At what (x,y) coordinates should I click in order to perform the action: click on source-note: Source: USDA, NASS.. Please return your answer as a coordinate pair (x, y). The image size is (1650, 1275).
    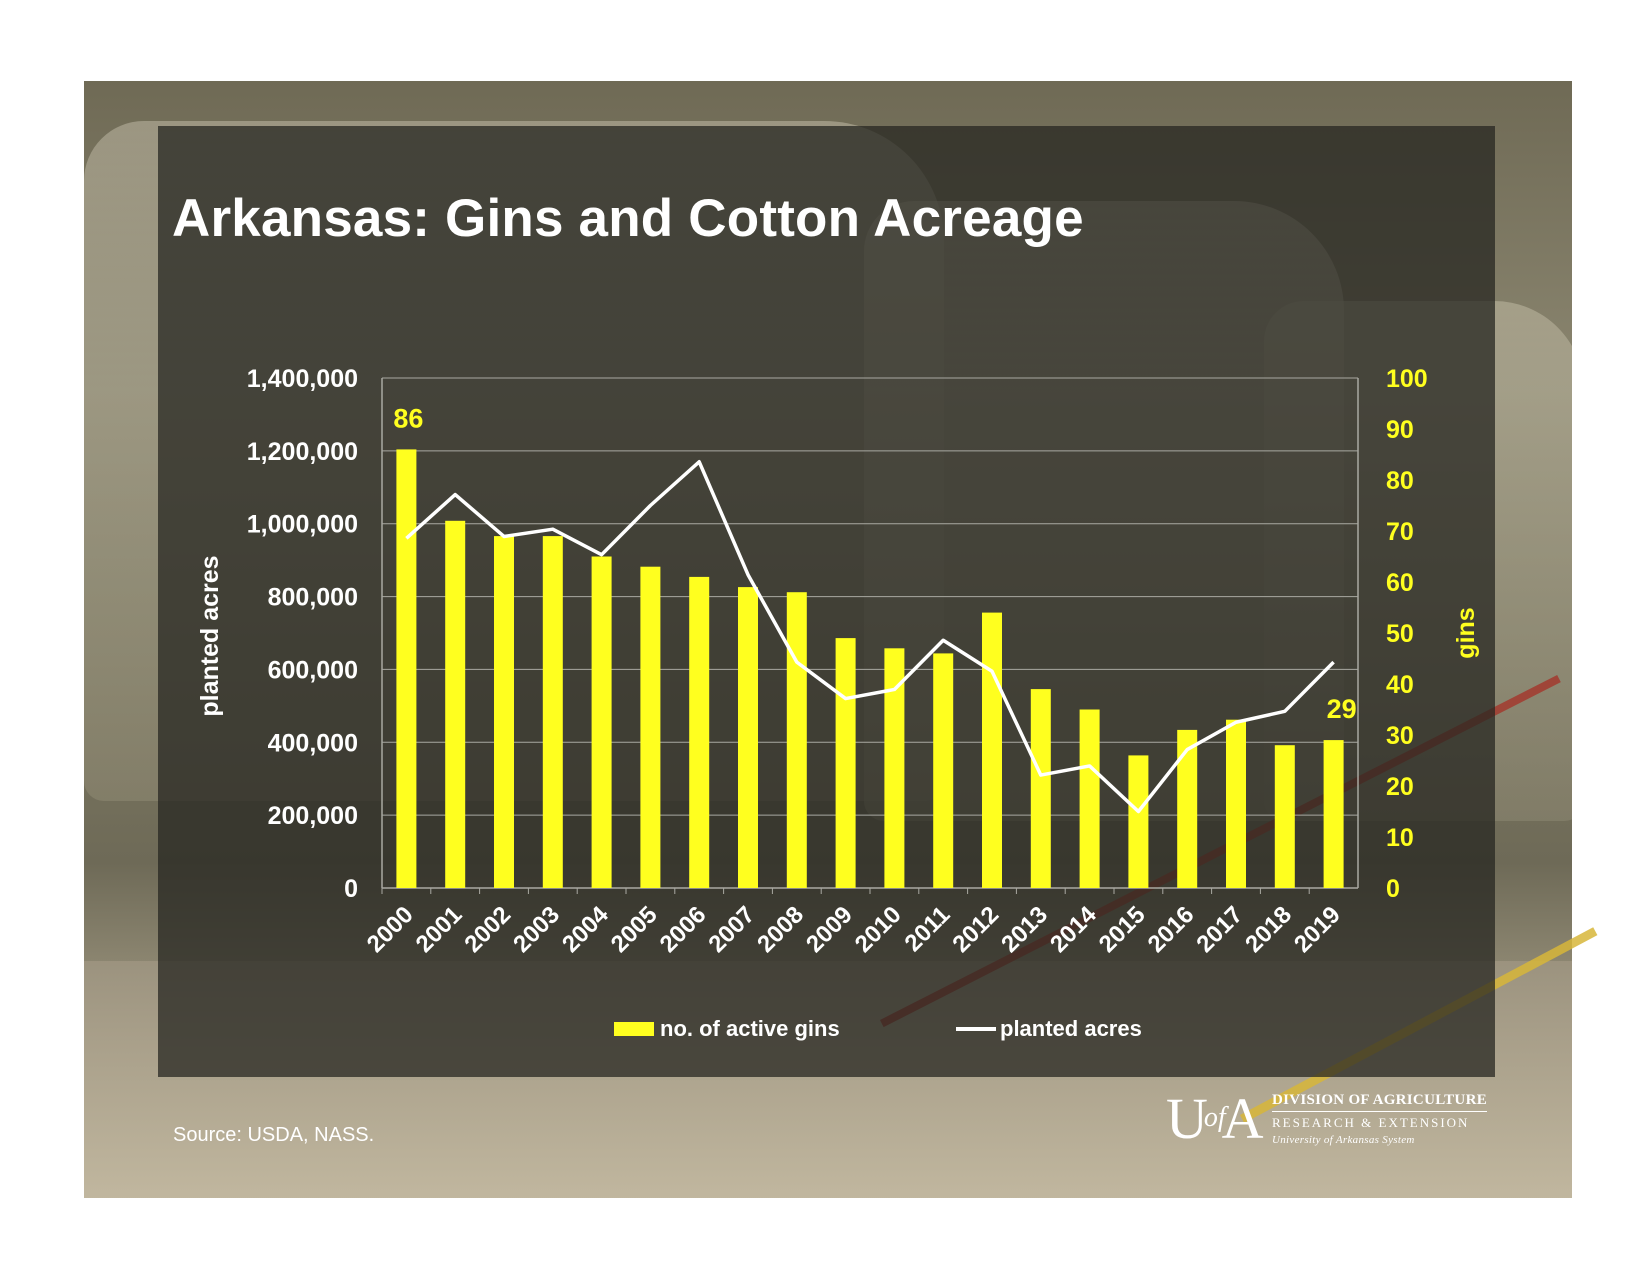
    Looking at the image, I should click on (274, 1135).